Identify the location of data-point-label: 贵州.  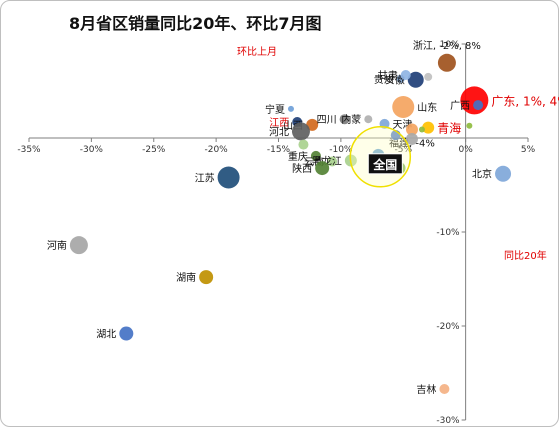
(384, 79).